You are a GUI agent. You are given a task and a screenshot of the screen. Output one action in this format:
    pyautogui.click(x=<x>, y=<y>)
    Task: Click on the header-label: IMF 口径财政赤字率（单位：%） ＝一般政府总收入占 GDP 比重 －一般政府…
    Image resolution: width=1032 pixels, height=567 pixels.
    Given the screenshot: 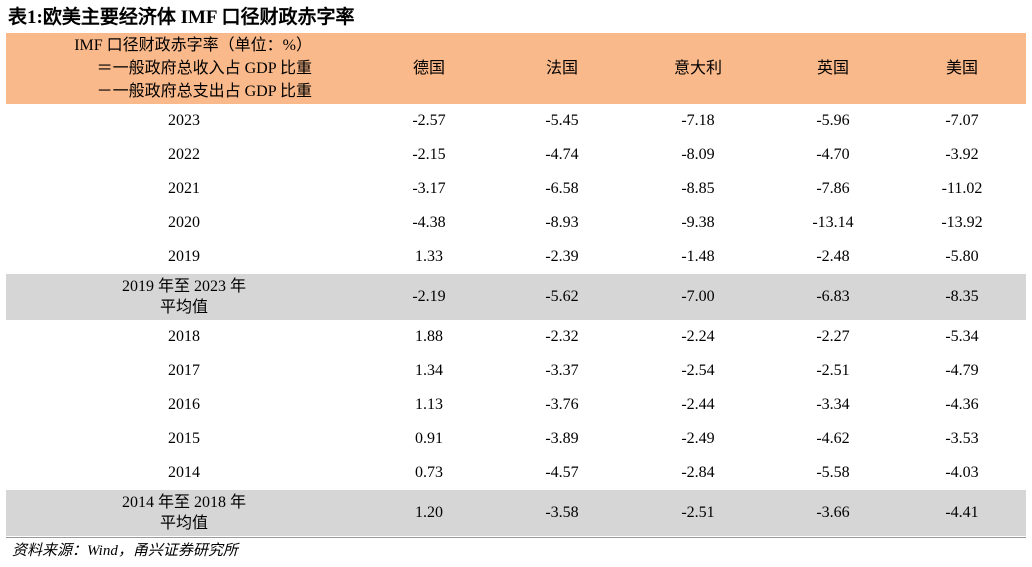 What is the action you would take?
    pyautogui.click(x=184, y=68)
    